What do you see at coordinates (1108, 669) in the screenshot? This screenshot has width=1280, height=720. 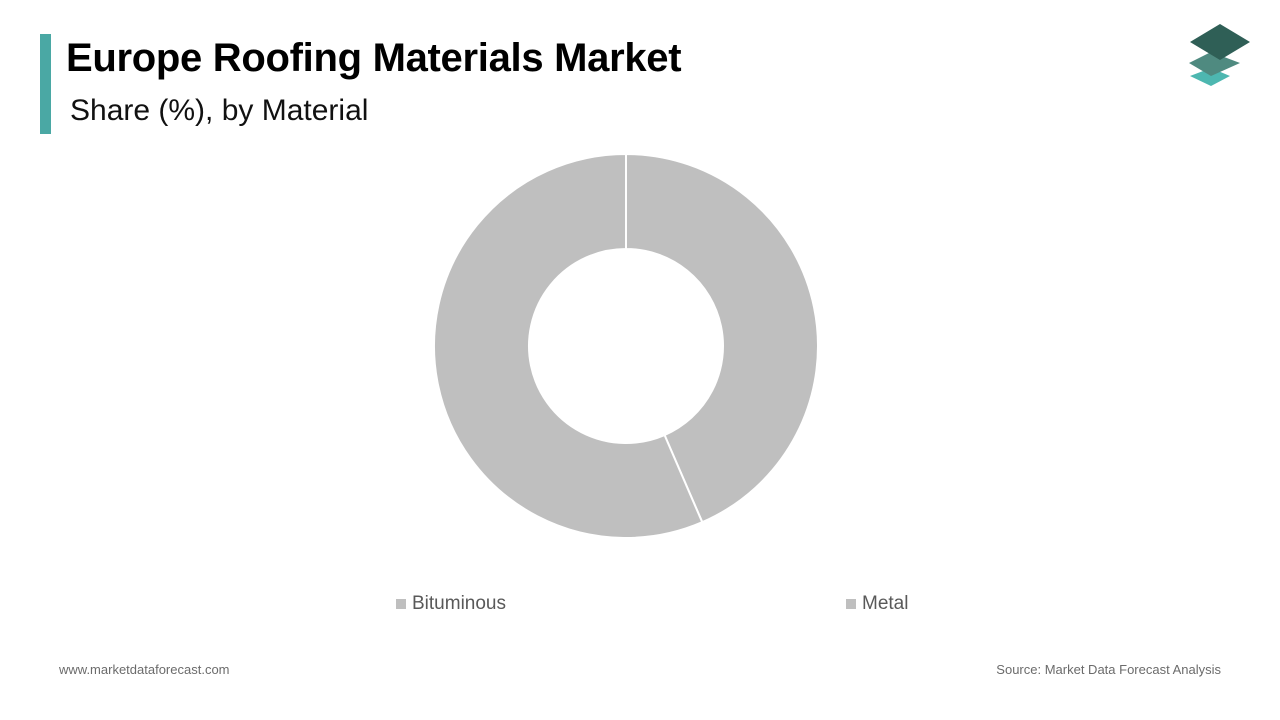 I see `footer-source: Source: Market Data Forecast Analysis` at bounding box center [1108, 669].